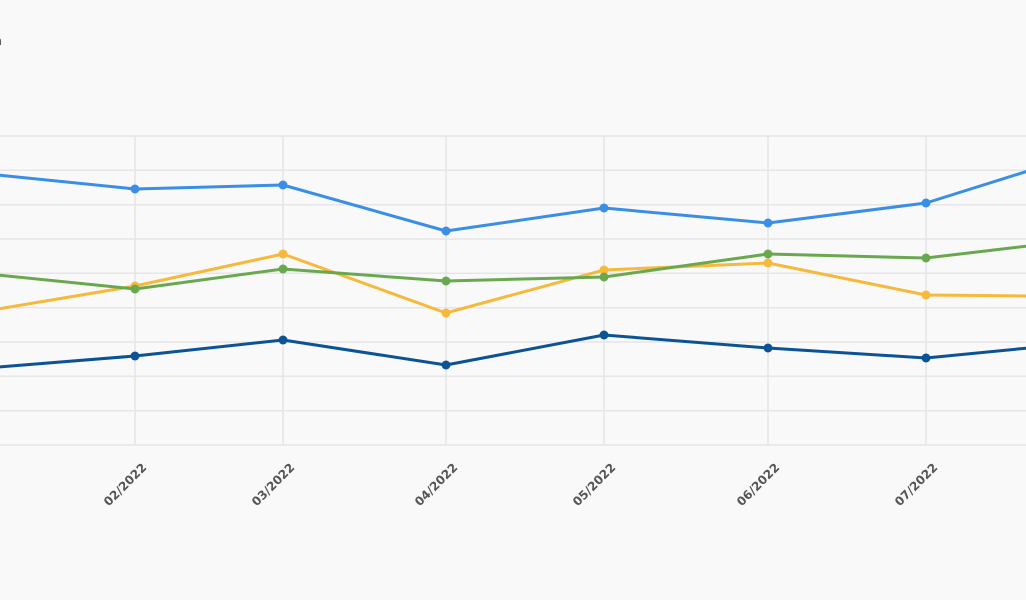 The width and height of the screenshot is (1026, 600). What do you see at coordinates (125, 484) in the screenshot?
I see `x-tick-label: 02/2022` at bounding box center [125, 484].